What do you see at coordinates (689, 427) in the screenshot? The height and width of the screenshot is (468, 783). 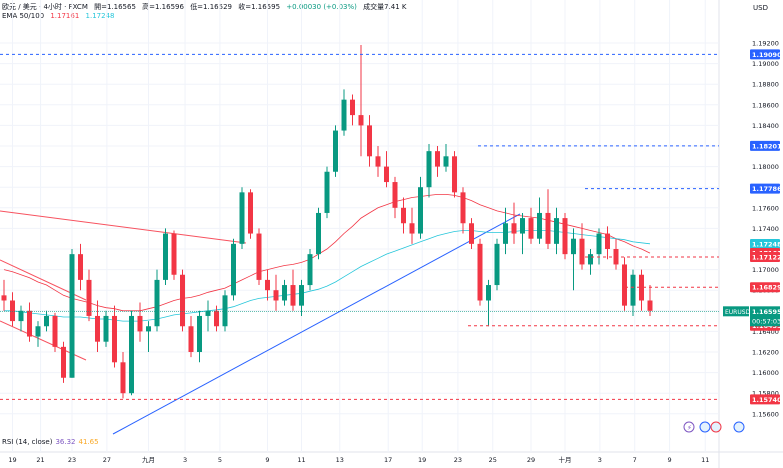 I see `lightning-icon` at bounding box center [689, 427].